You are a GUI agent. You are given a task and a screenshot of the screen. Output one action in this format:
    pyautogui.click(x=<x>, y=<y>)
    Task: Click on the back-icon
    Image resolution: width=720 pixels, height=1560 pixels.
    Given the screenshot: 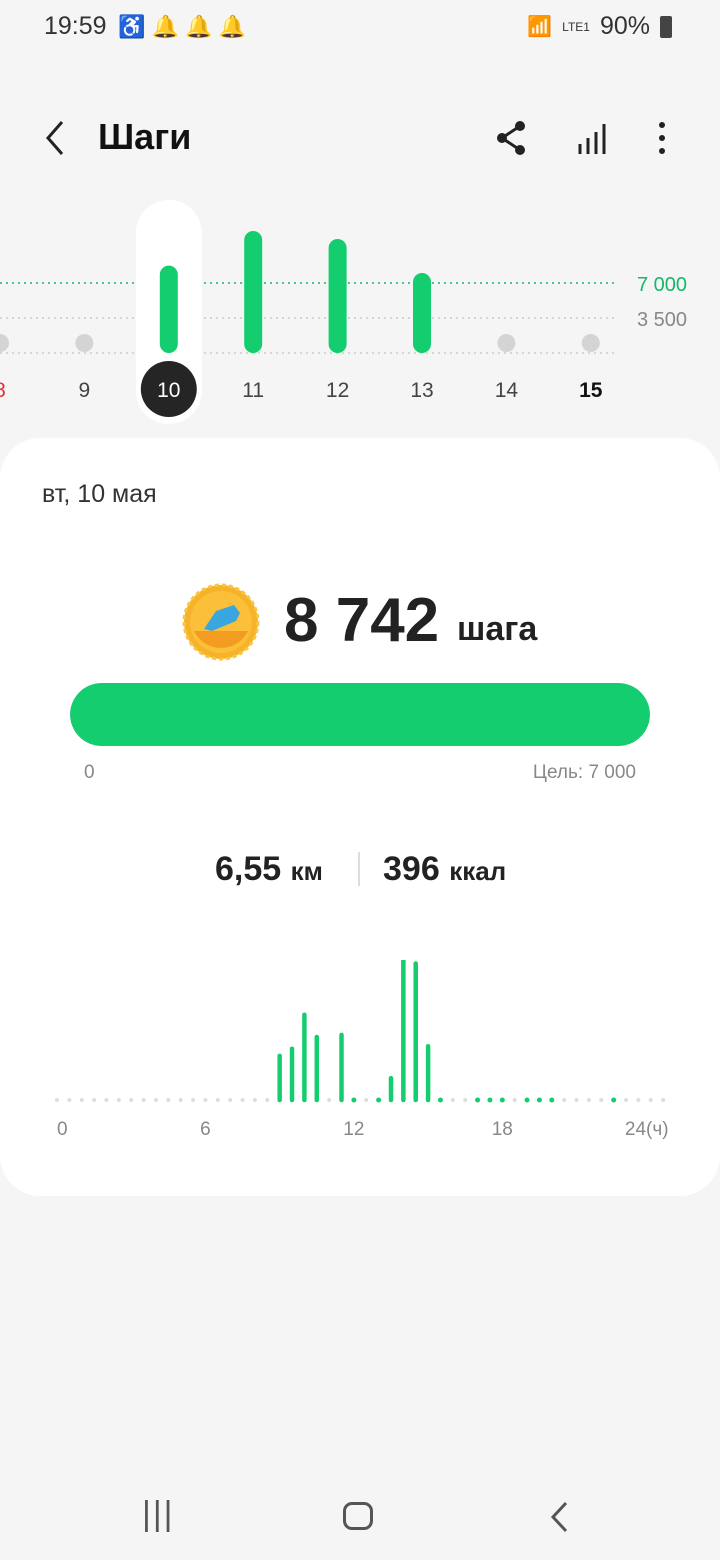 What is the action you would take?
    pyautogui.click(x=55, y=138)
    